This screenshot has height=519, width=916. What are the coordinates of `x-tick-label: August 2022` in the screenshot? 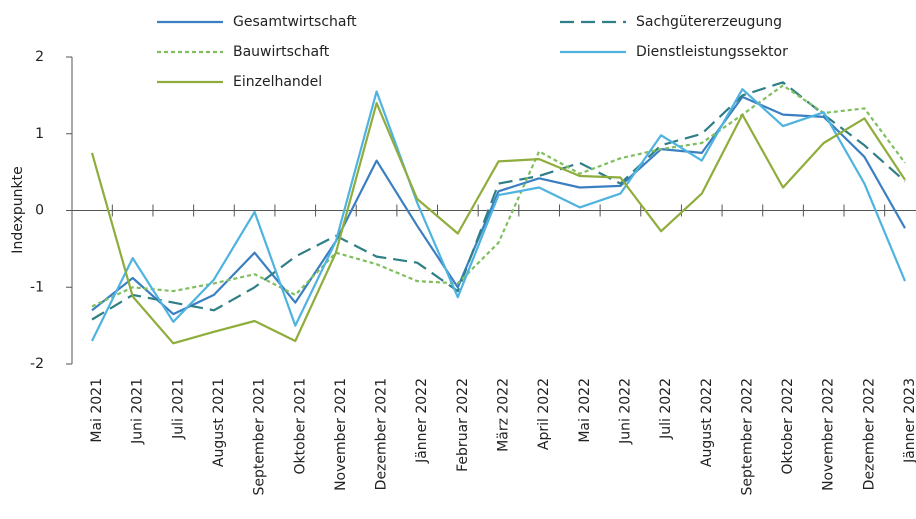 It's located at (707, 422).